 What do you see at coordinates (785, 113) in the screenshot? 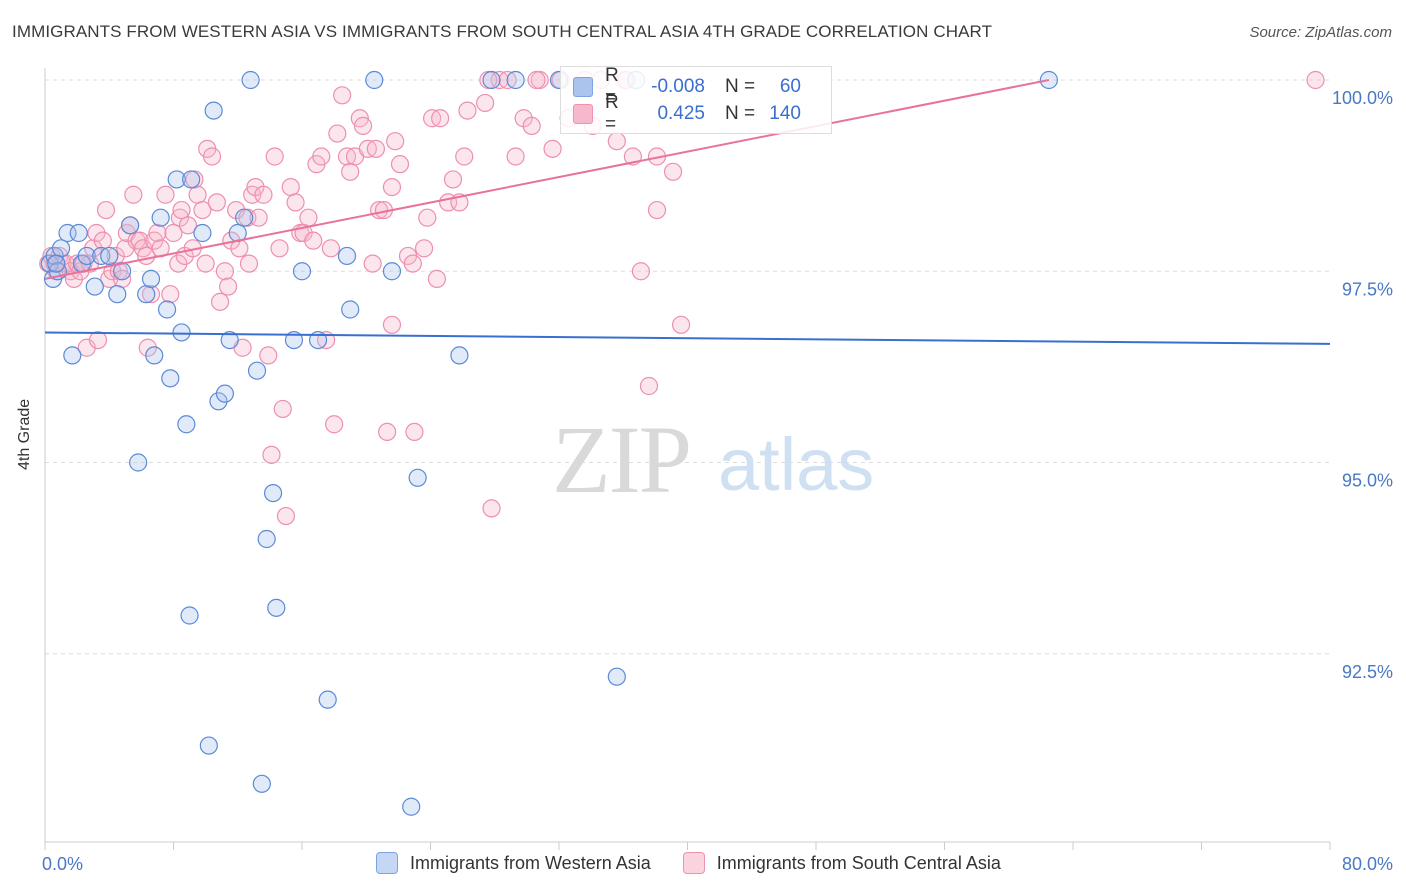
I see `n-value: 140` at bounding box center [785, 113].